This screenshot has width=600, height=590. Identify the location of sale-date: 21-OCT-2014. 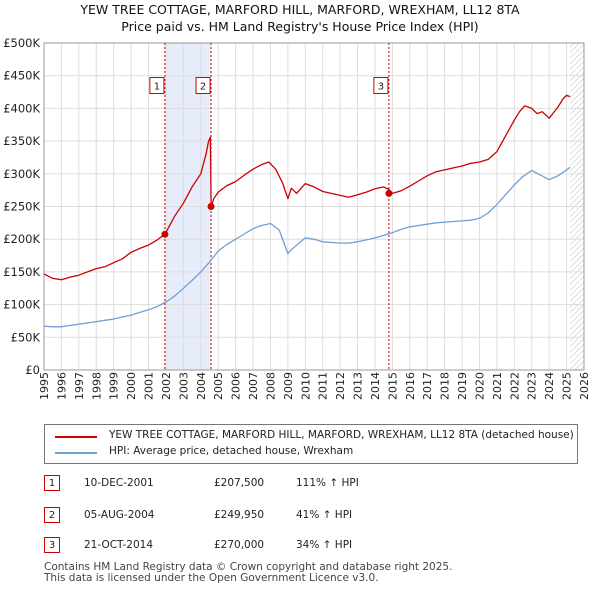
(118, 545).